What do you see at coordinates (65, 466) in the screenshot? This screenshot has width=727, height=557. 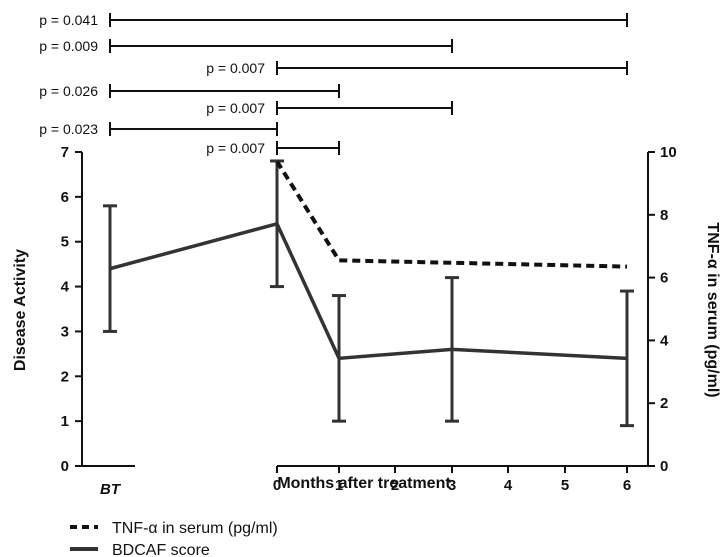 I see `y-left-tick-label: 0` at bounding box center [65, 466].